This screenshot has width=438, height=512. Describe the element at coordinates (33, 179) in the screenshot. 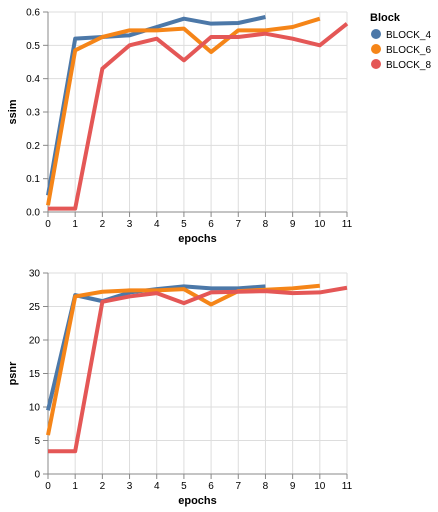

I see `ssim-y-tick-label: 0.1` at that location.